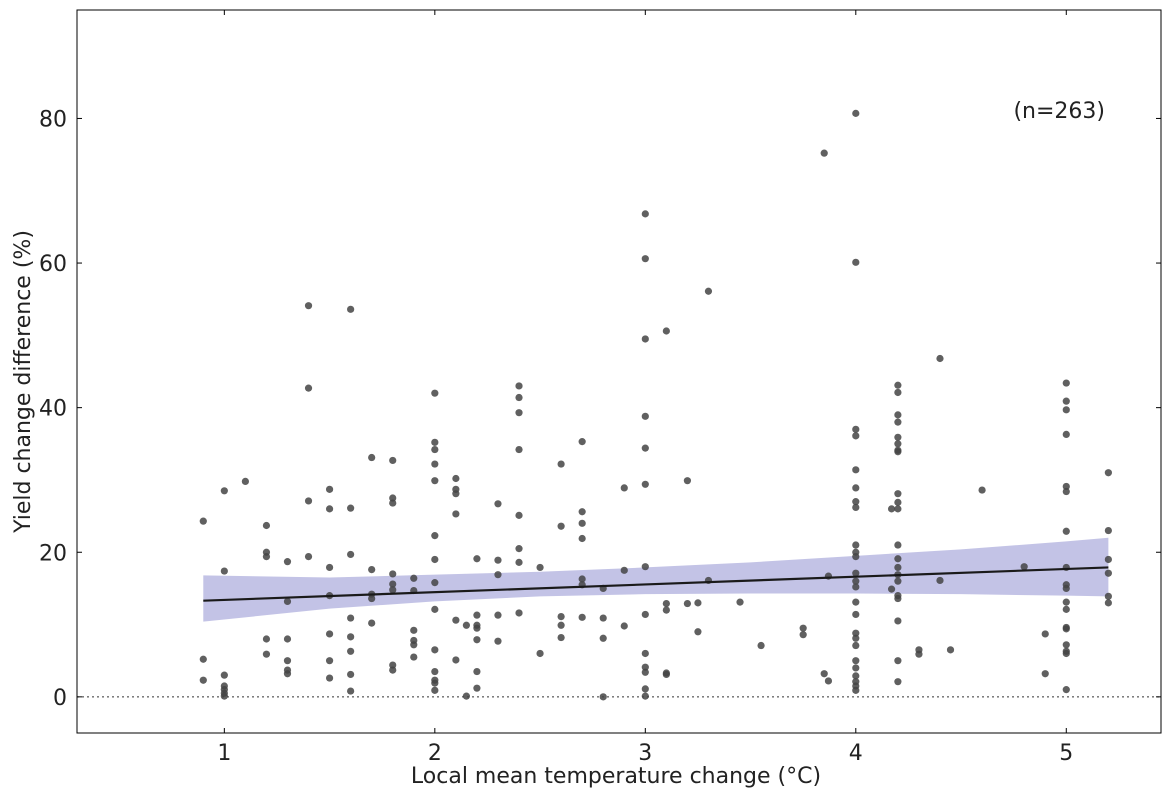 The image size is (1163, 791). I want to click on regression-line, so click(656, 584).